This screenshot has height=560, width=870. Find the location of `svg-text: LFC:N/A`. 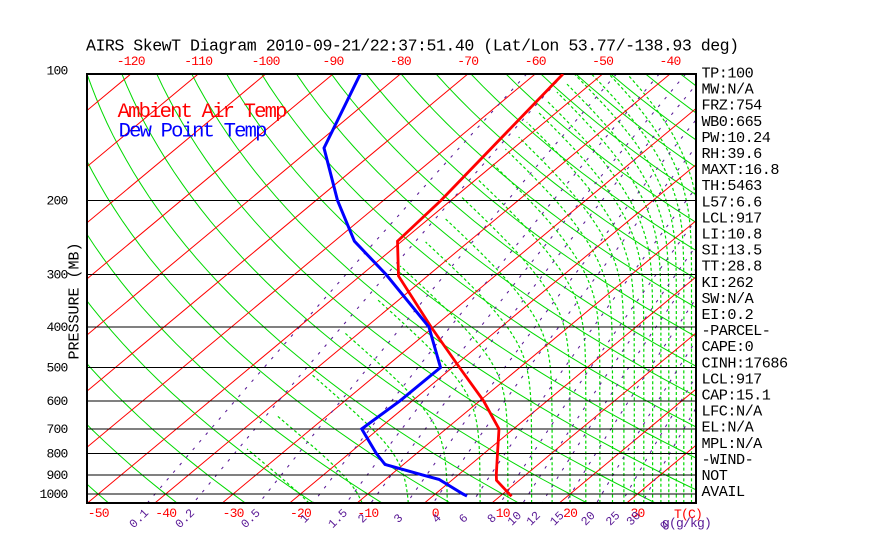

svg-text: LFC:N/A is located at coordinates (733, 412).